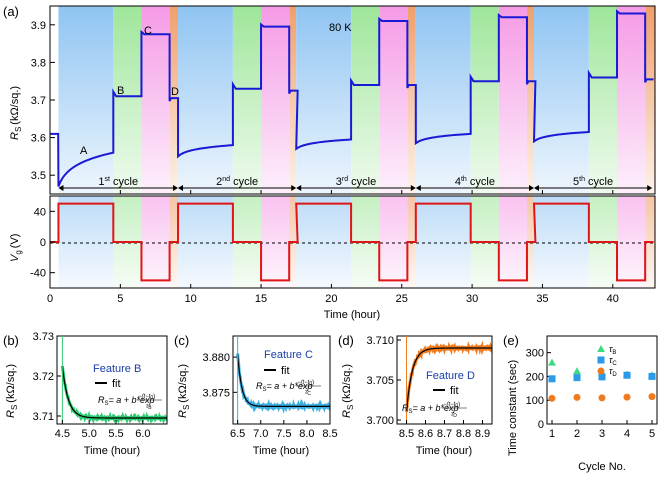  I want to click on c-legend-label: fit, so click(285, 371).